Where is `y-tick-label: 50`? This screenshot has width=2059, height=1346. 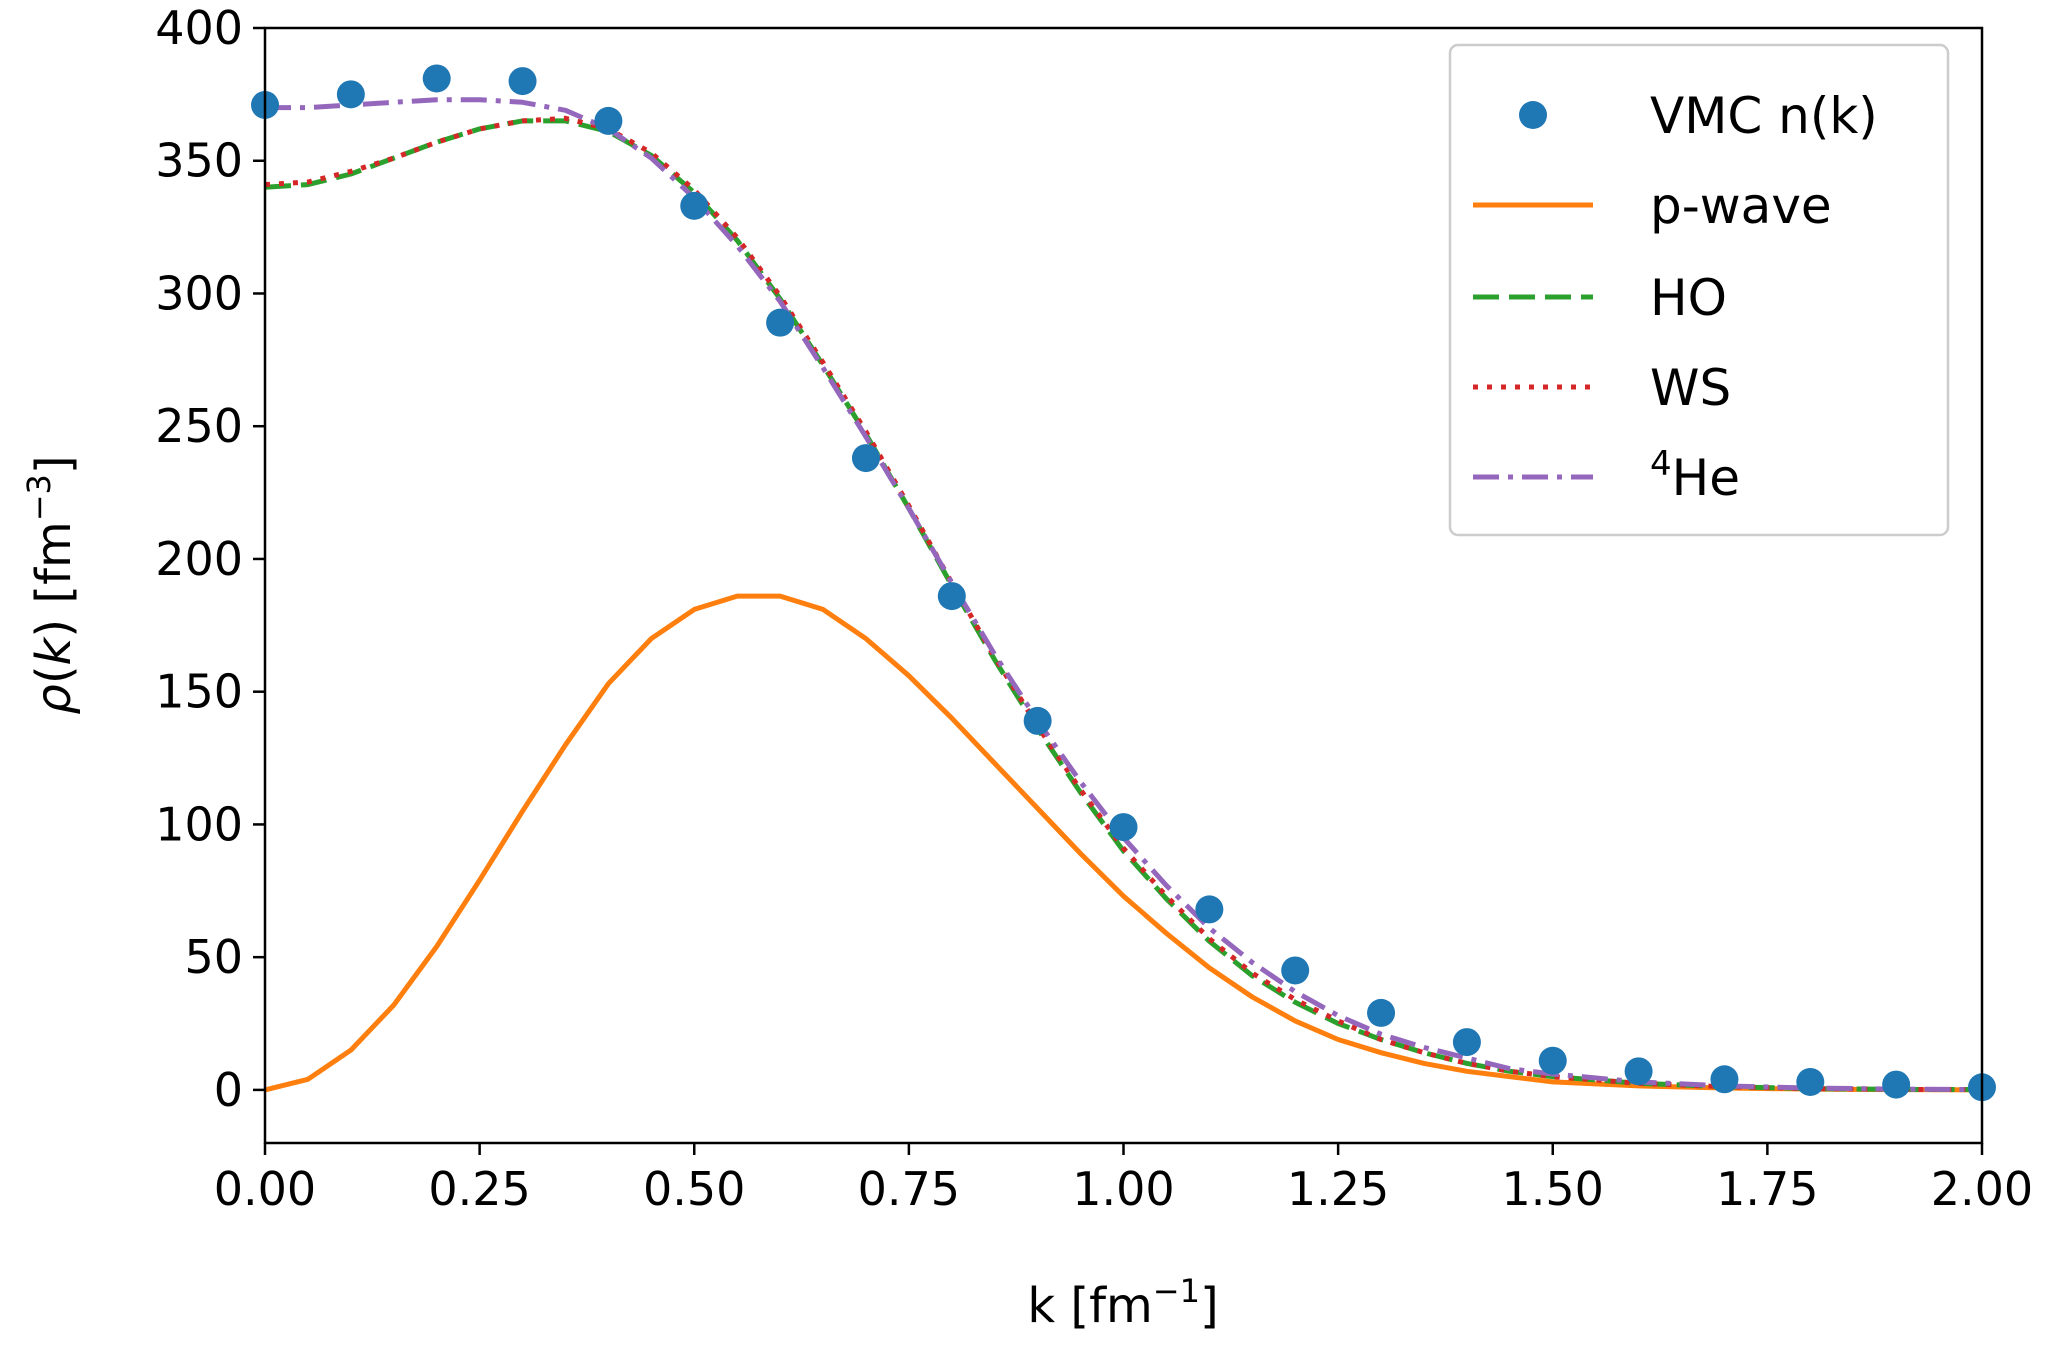
y-tick-label: 50 is located at coordinates (213, 957).